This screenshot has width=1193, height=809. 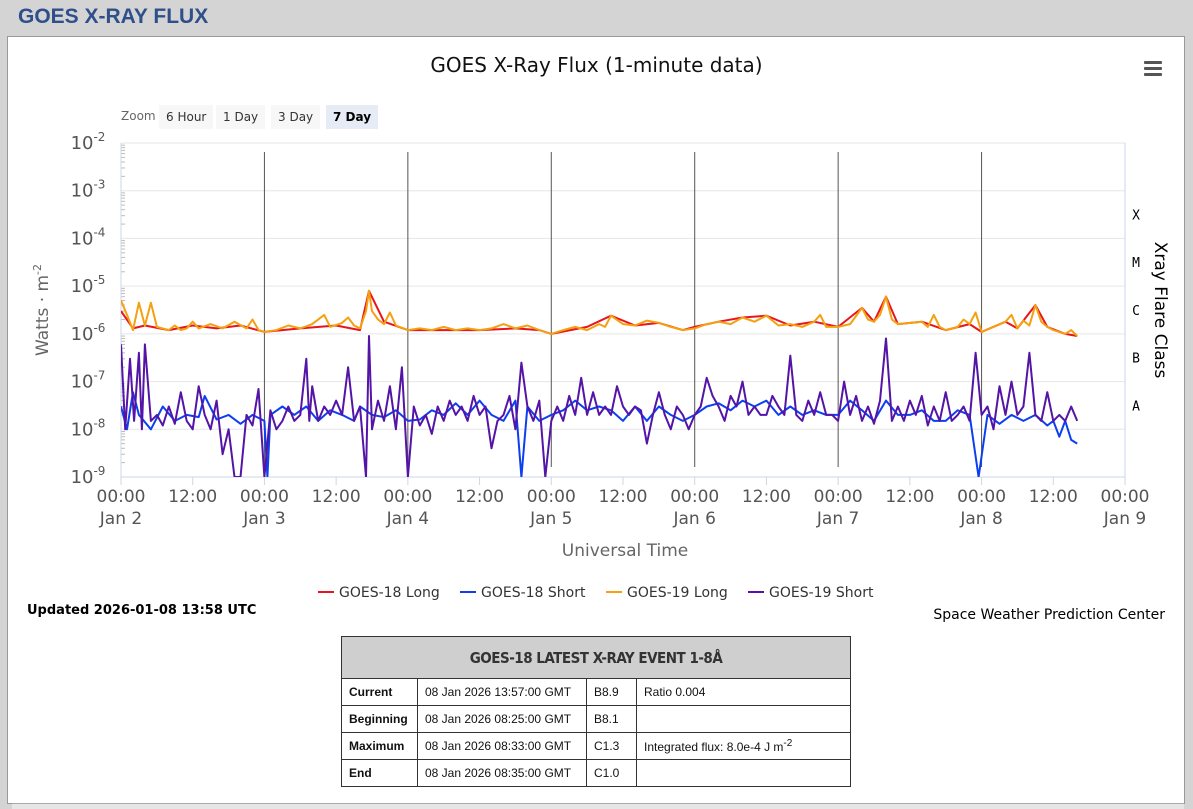 What do you see at coordinates (611, 773) in the screenshot?
I see `event-class: C1.0` at bounding box center [611, 773].